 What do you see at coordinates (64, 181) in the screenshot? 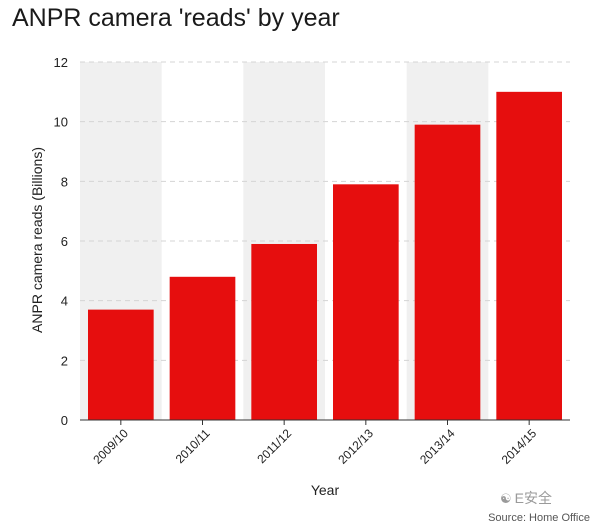
I see `y-tick-label: 8` at bounding box center [64, 181].